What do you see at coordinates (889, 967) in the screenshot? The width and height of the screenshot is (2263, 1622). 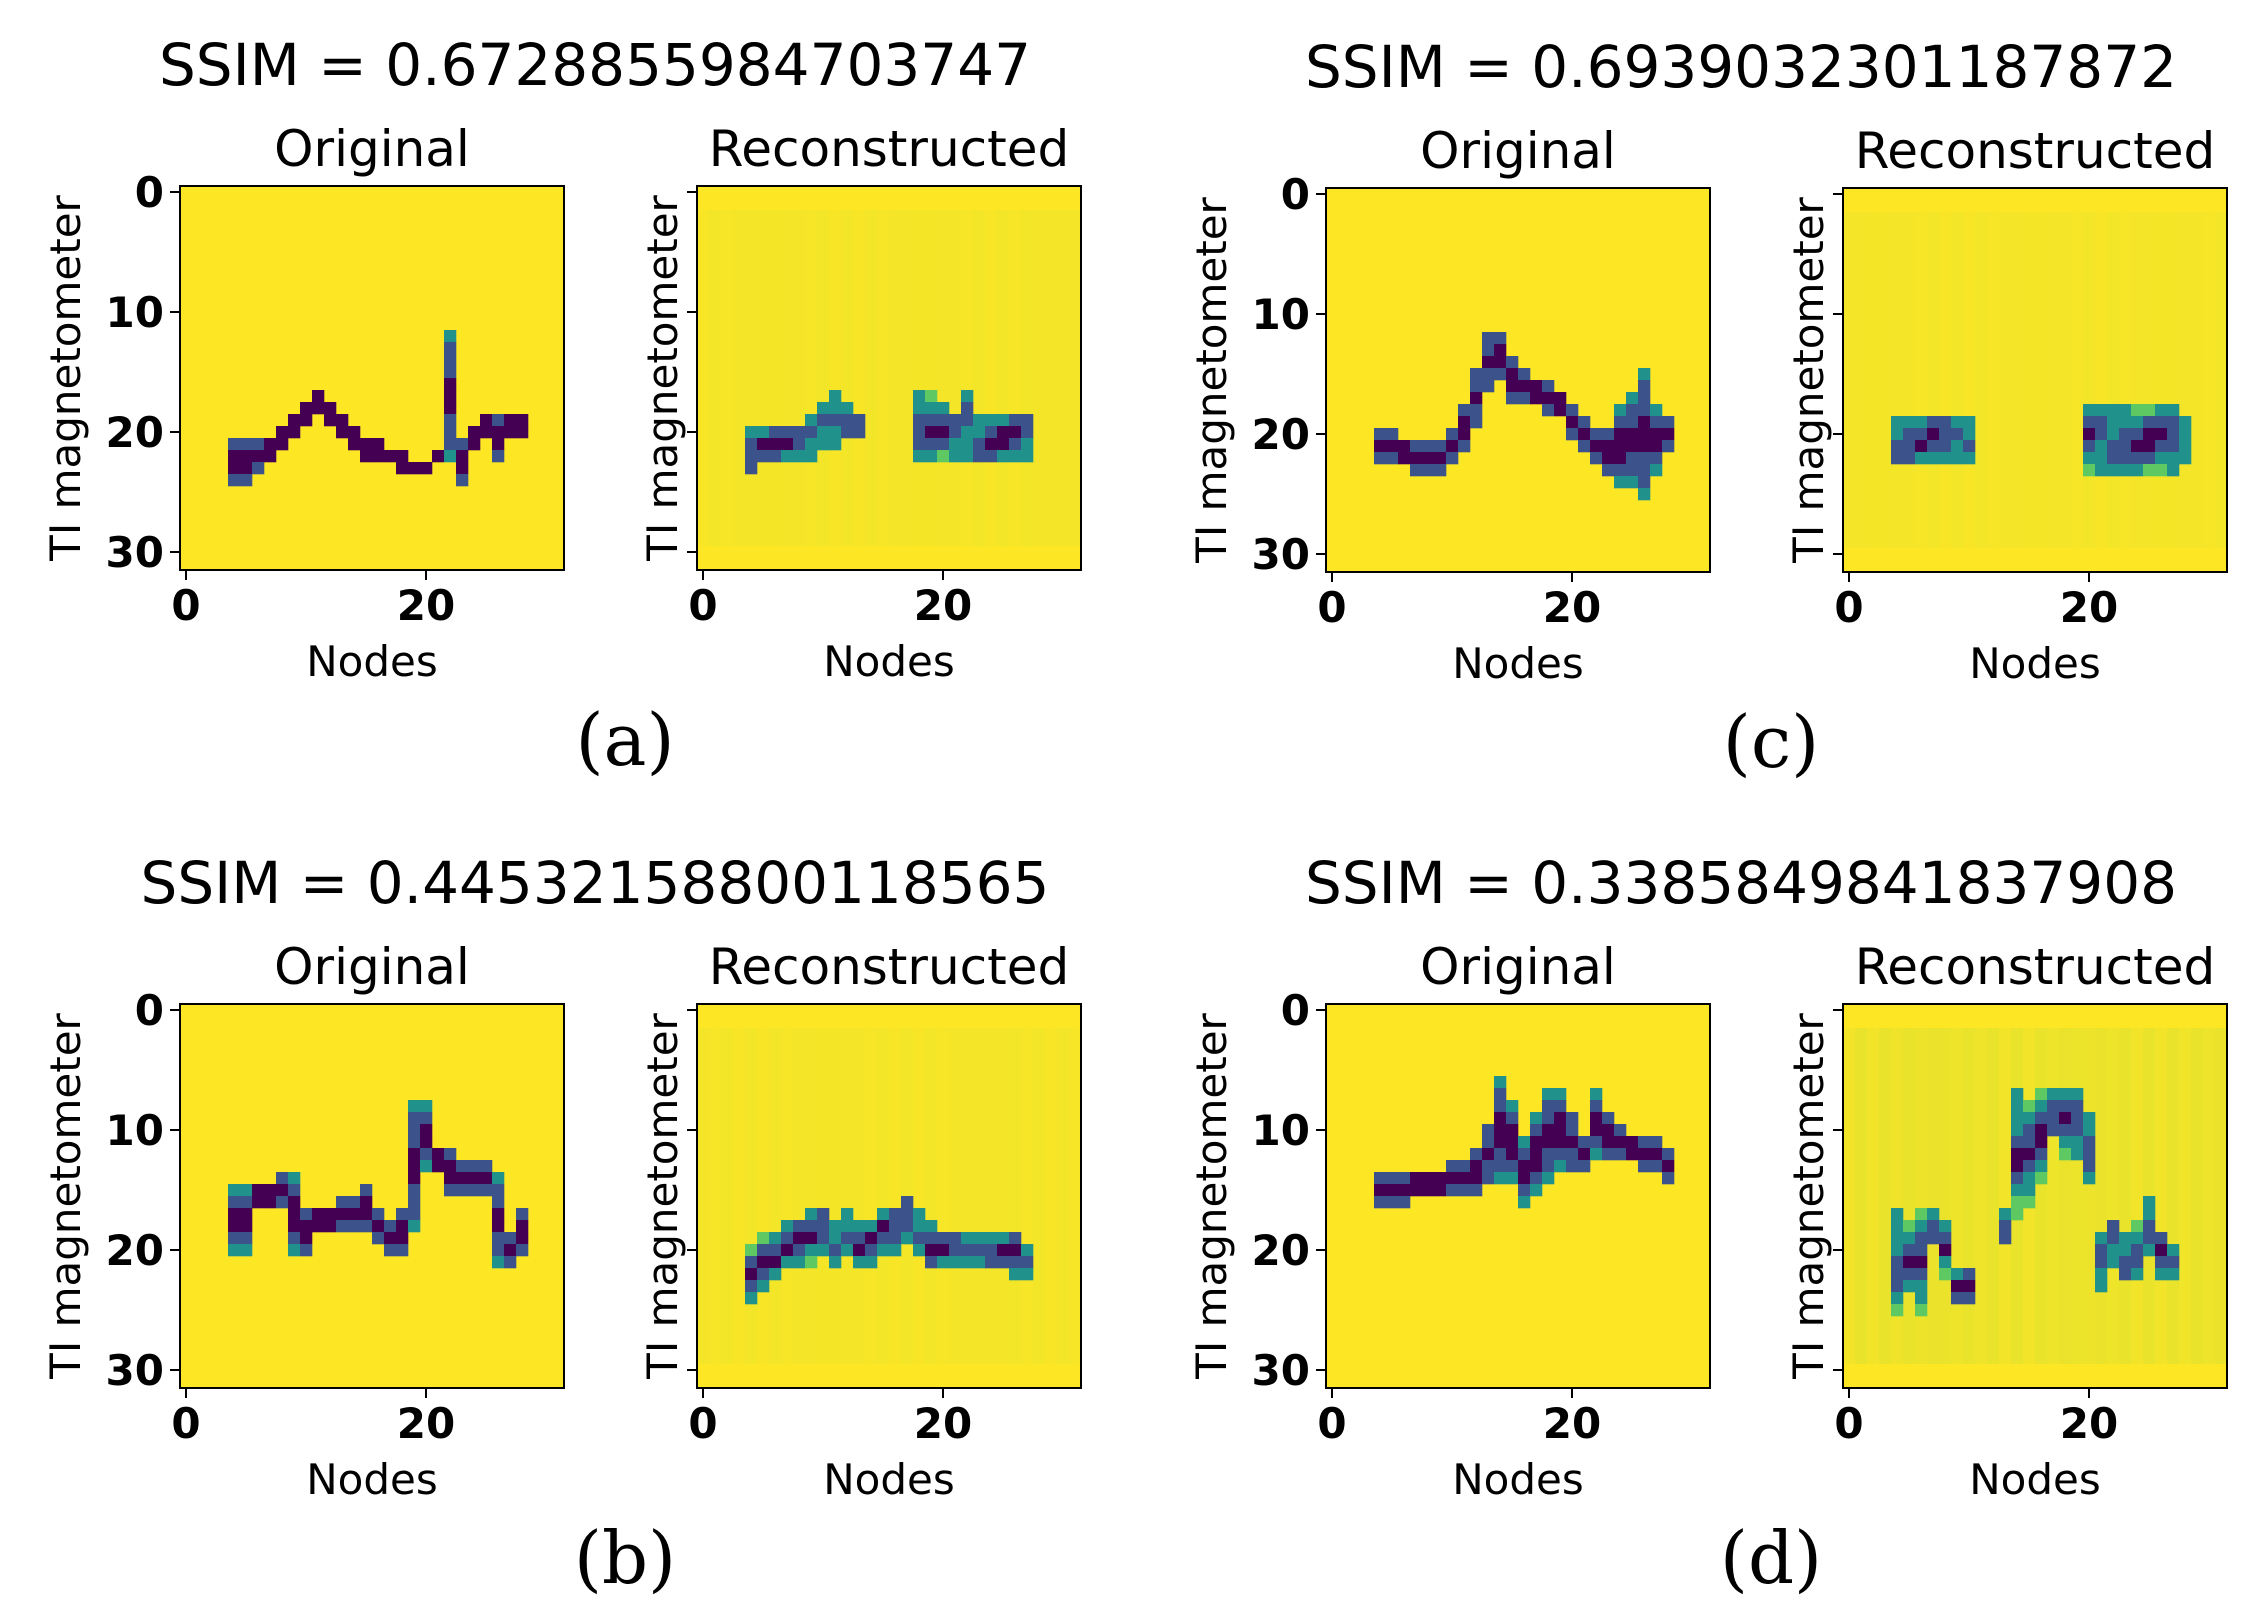 I see `panel-title: Reconstructed` at bounding box center [889, 967].